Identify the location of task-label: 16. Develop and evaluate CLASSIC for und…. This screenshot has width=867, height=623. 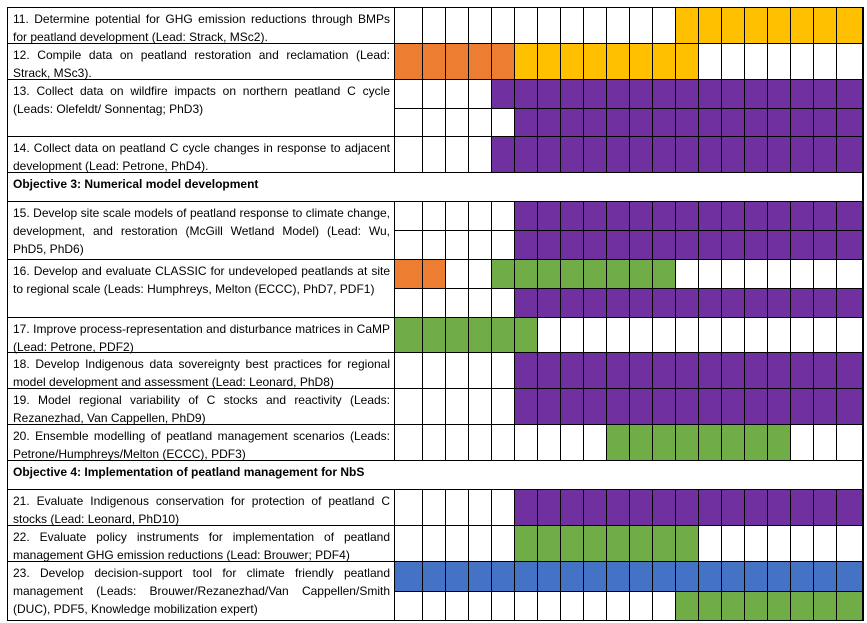
(201, 288).